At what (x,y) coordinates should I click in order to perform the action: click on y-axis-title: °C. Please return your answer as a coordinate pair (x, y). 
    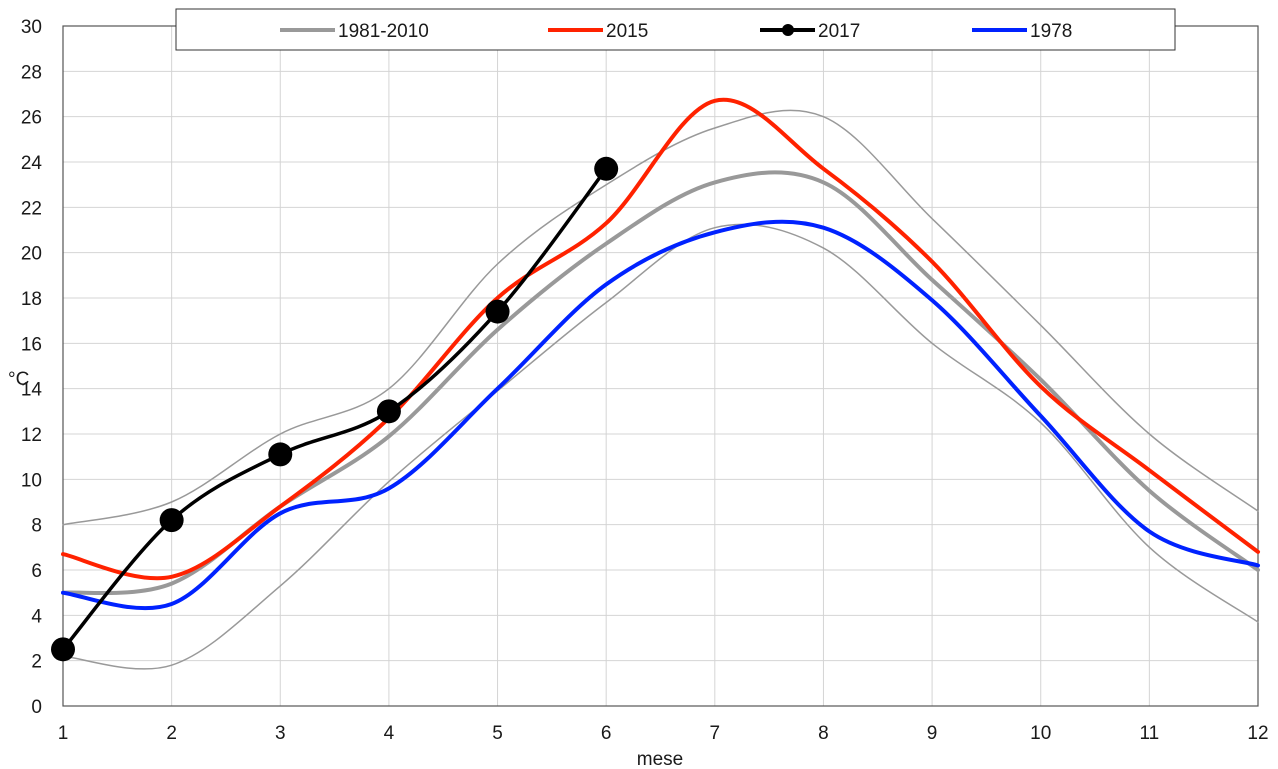
    Looking at the image, I should click on (18, 379).